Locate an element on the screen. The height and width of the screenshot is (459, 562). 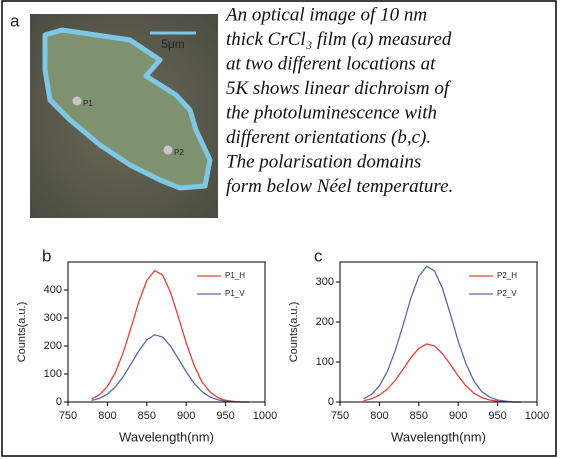
legend-label: P1_H is located at coordinates (235, 275).